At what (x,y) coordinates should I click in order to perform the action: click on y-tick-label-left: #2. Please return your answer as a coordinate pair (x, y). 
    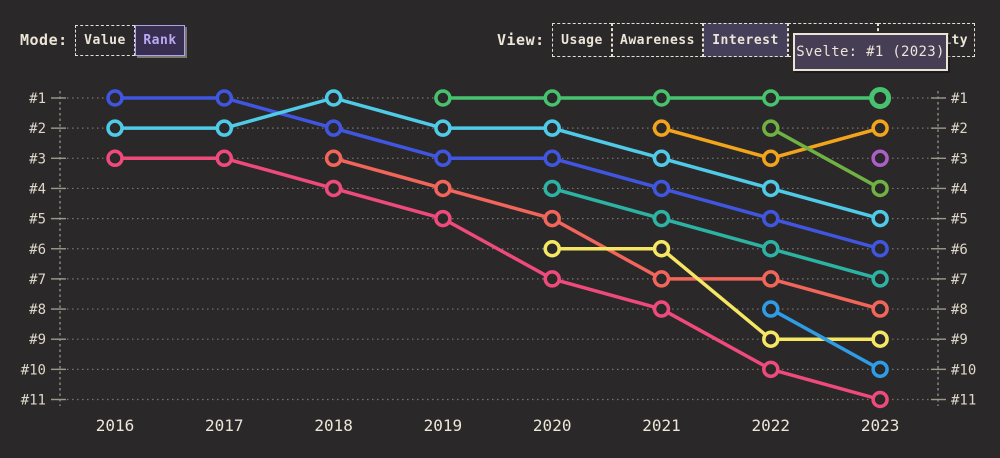
    Looking at the image, I should click on (37, 129).